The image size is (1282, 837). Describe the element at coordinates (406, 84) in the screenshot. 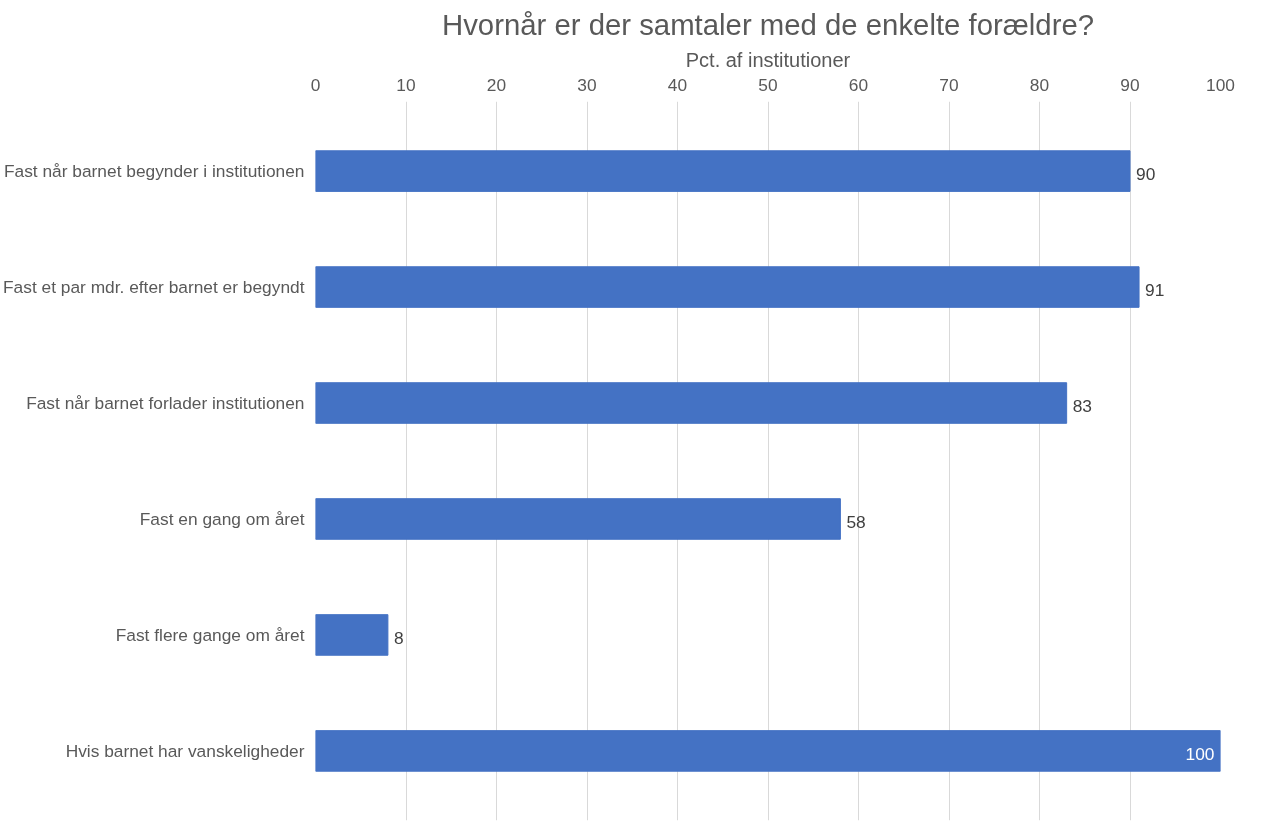

I see `x-tick-label: 10` at that location.